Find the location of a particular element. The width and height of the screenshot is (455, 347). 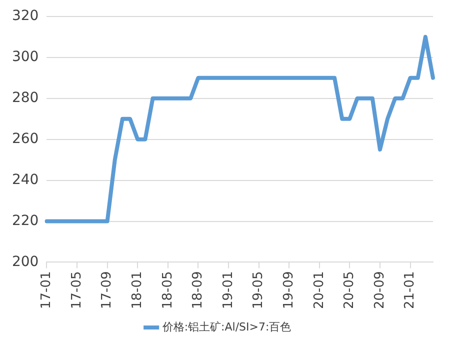

x-tick-label: 18-09 is located at coordinates (198, 290).